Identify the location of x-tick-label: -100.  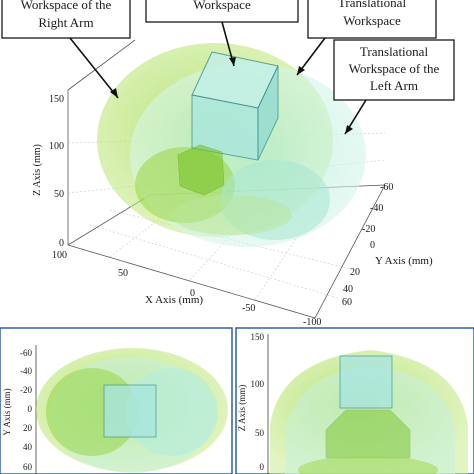
(312, 322).